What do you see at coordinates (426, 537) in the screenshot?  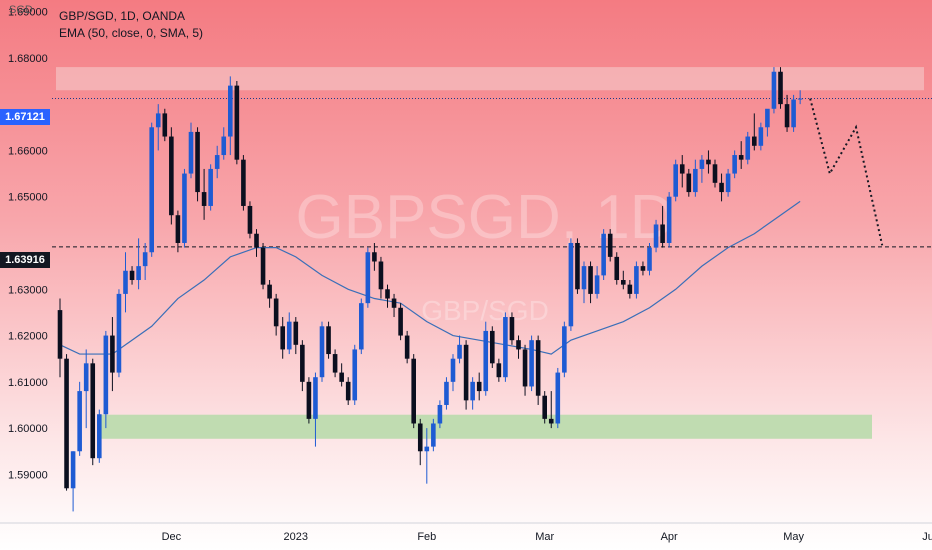 I see `x-tick-label: Feb` at bounding box center [426, 537].